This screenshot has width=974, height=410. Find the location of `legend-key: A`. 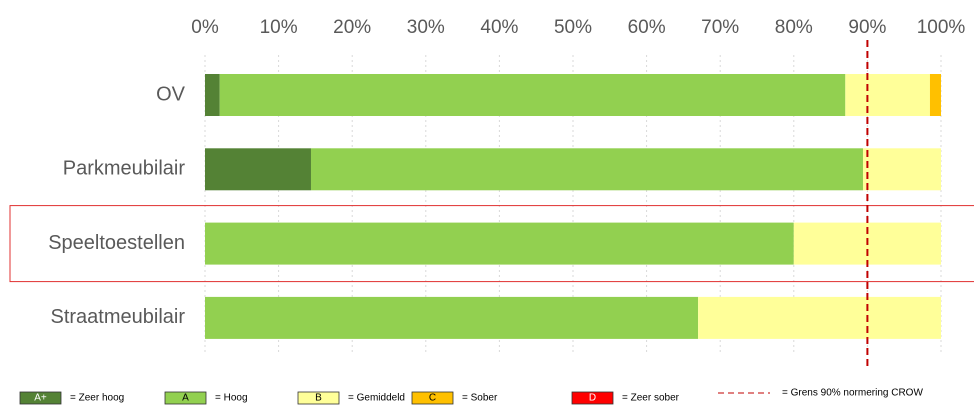

legend-key: A is located at coordinates (185, 398).